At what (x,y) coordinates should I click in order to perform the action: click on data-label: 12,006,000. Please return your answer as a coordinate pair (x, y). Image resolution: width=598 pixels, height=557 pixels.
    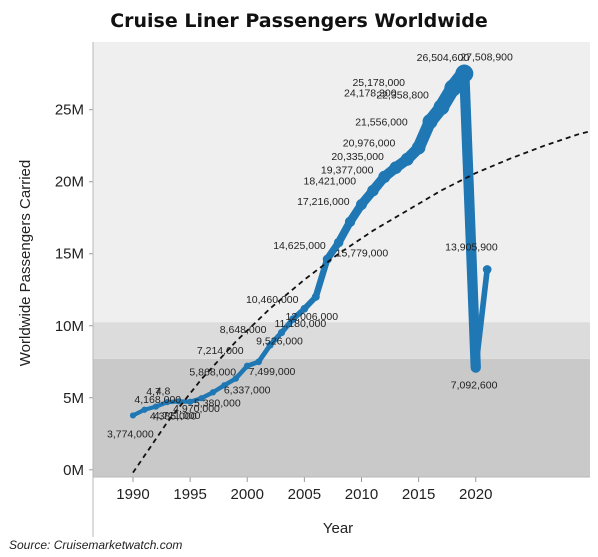
    Looking at the image, I should click on (312, 317).